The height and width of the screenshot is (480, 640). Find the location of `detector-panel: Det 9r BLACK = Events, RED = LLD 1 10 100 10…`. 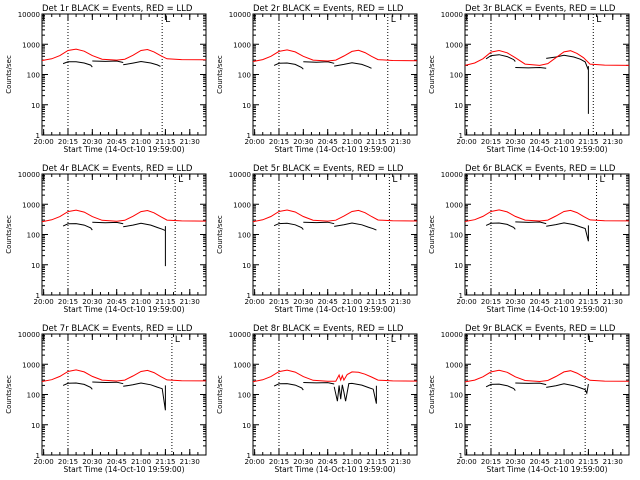

detector-panel: Det 9r BLACK = Events, RED = LLD 1 10 100 10… is located at coordinates (529, 399).